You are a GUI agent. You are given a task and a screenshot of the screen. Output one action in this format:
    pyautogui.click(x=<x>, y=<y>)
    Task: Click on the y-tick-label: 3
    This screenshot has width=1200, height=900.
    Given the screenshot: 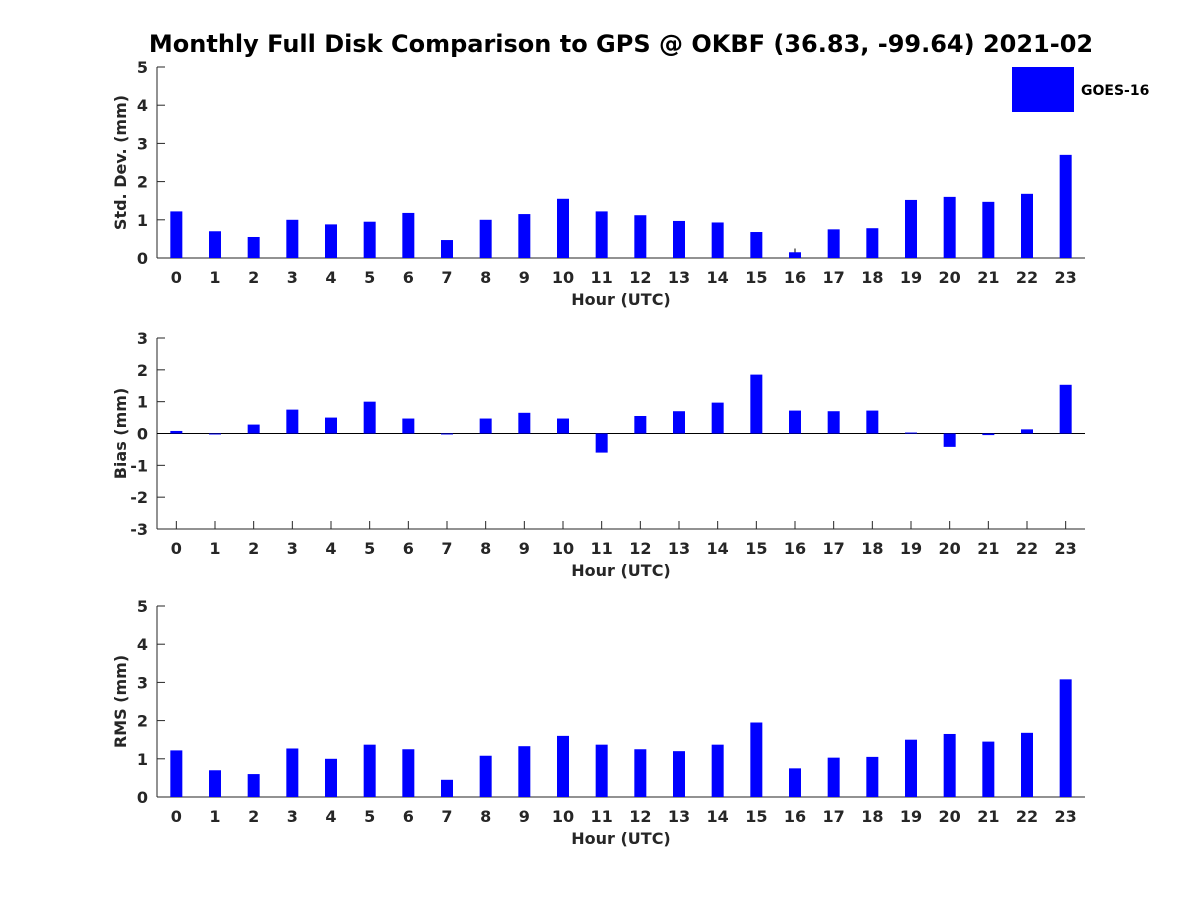 What is the action you would take?
    pyautogui.click(x=142, y=143)
    